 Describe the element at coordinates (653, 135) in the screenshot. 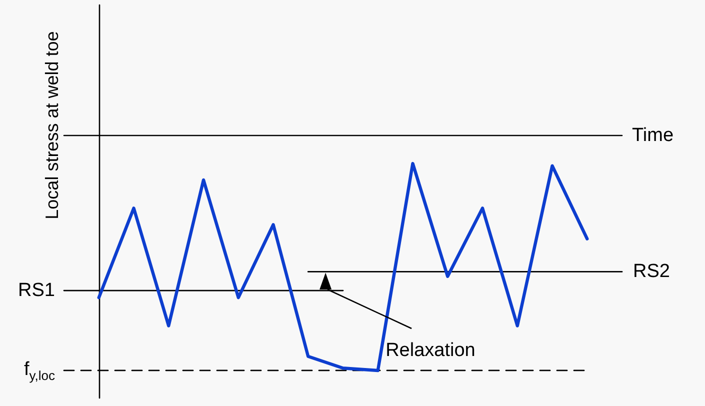

I see `x-axis-title: Time` at that location.